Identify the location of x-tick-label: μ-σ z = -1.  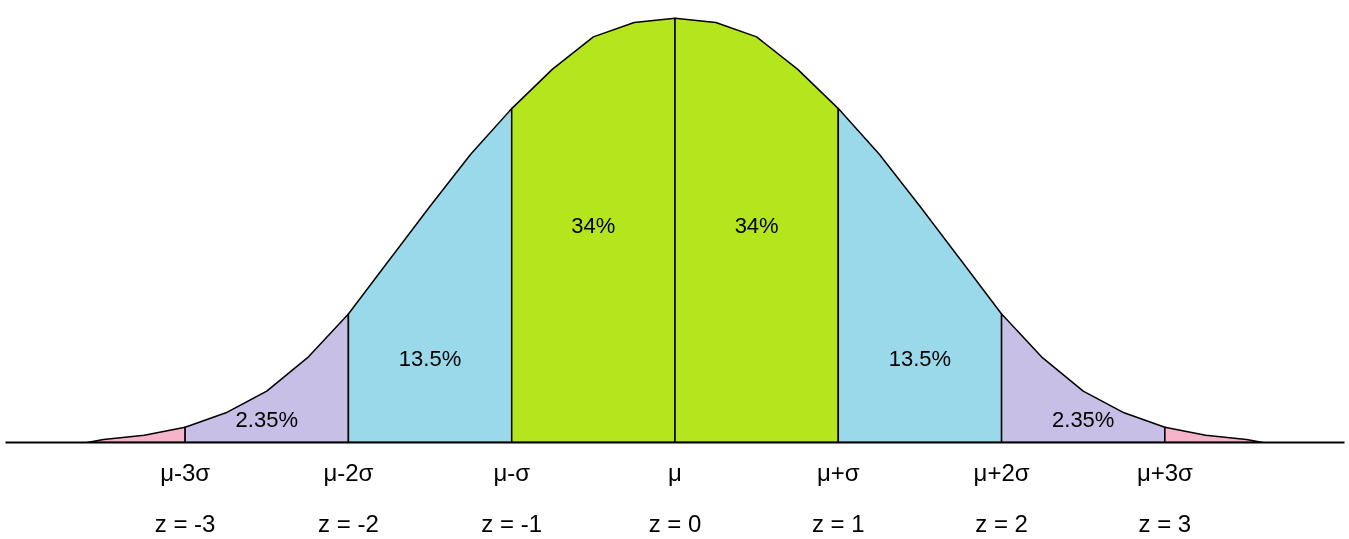
(512, 497).